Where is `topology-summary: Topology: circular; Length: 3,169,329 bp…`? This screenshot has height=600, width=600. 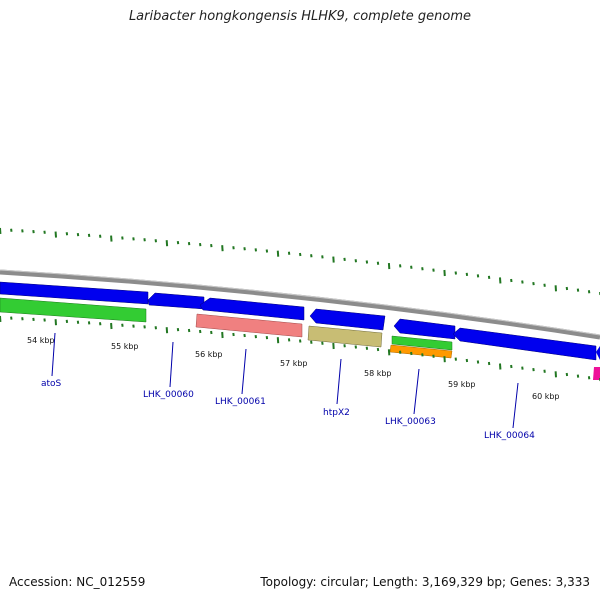 topology-summary: Topology: circular; Length: 3,169,329 bp… is located at coordinates (425, 582).